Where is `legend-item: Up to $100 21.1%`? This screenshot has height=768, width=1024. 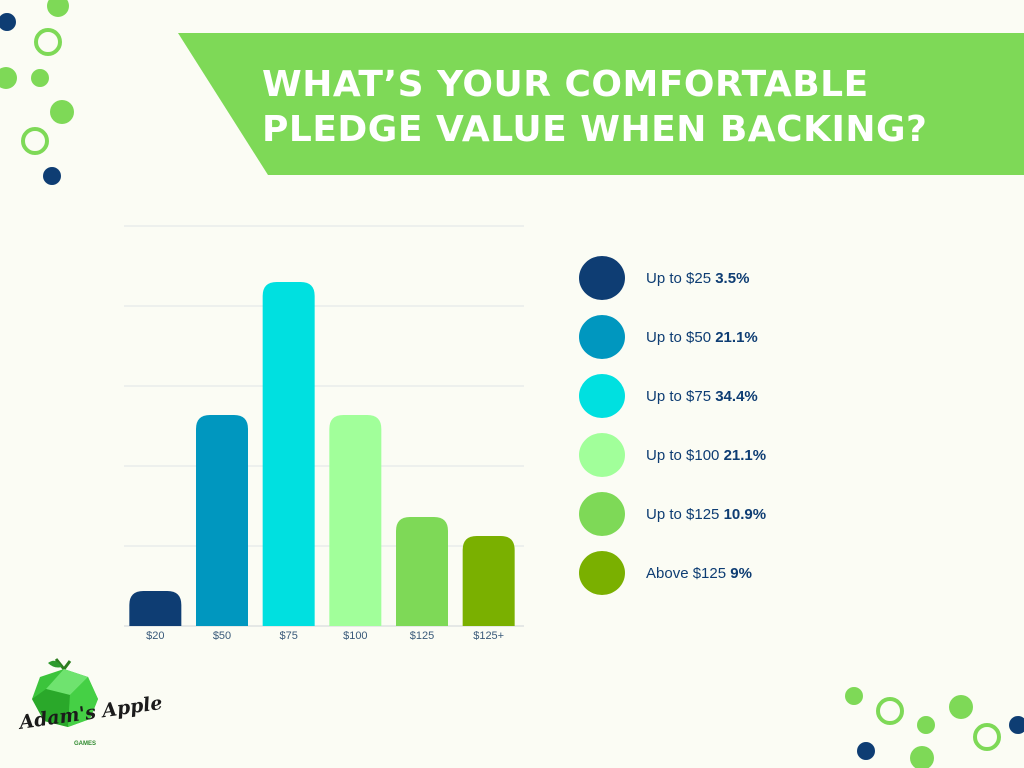 legend-item: Up to $100 21.1% is located at coordinates (709, 455).